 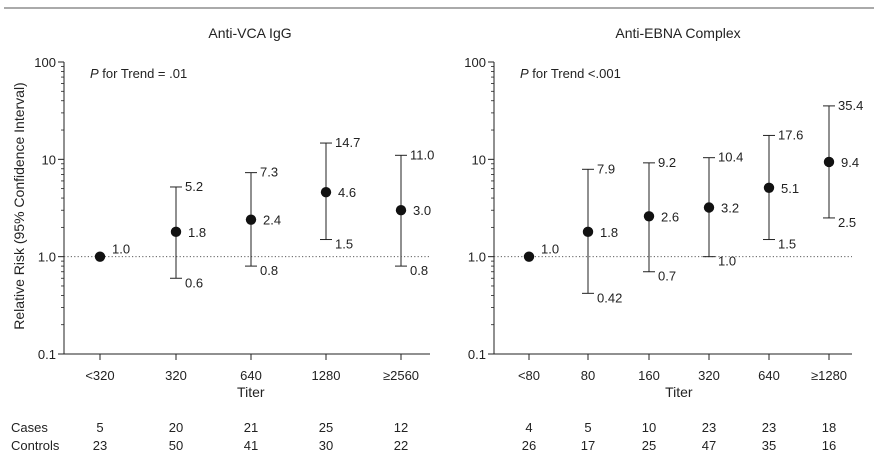 What do you see at coordinates (730, 207) in the screenshot?
I see `estimate-label: 3.2` at bounding box center [730, 207].